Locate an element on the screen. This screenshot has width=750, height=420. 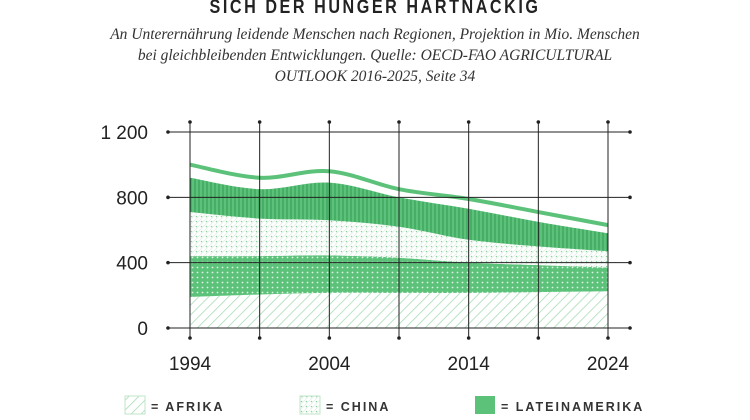
x-tick-label: 1994 is located at coordinates (190, 364).